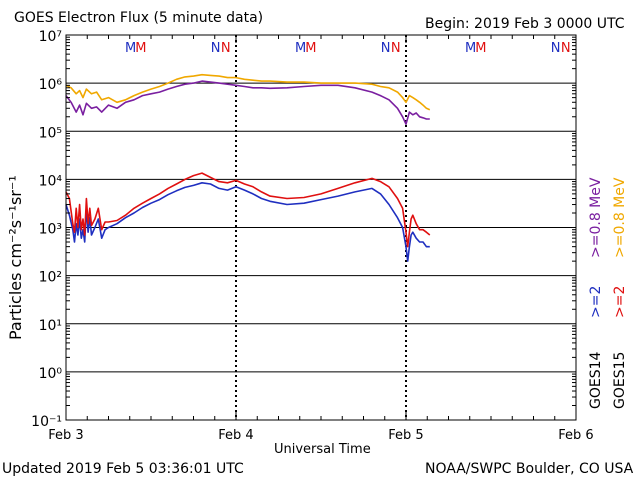 This screenshot has height=480, width=640. Describe the element at coordinates (322, 449) in the screenshot. I see `x-axis-label: Universal Time` at that location.